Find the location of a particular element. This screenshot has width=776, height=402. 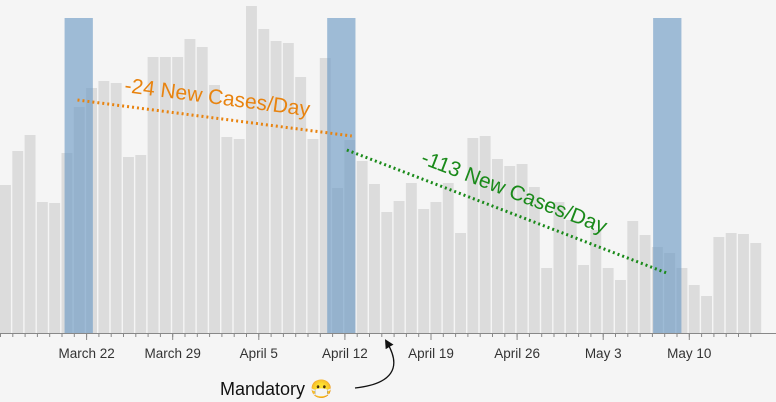

annotation-arrow is located at coordinates (374, 364).